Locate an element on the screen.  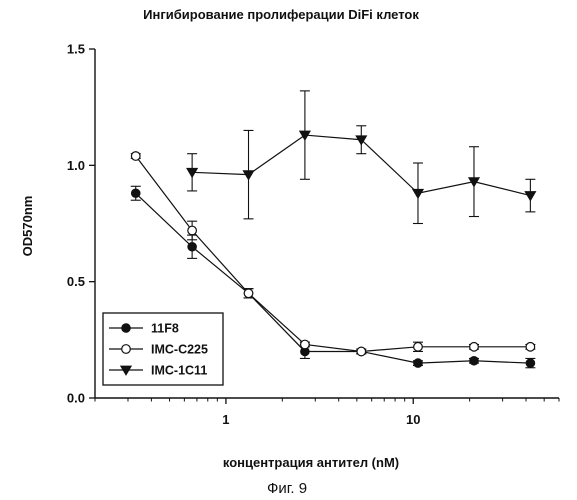
legend: 11F8 IMC-C225 IMC-1C11 is located at coordinates (163, 349).